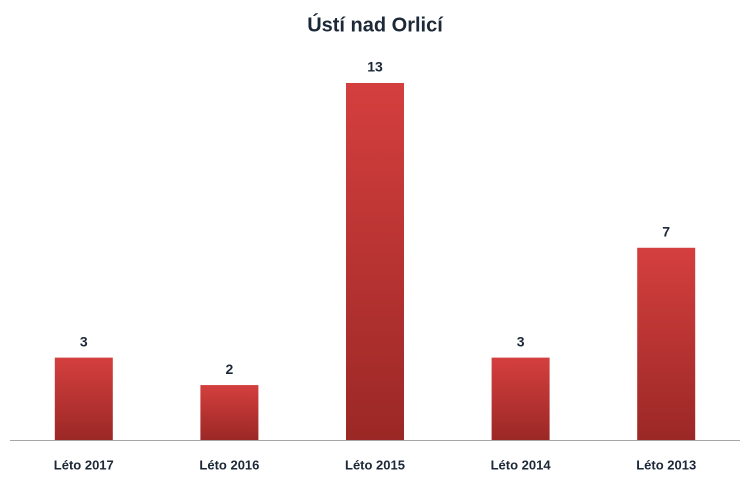  What do you see at coordinates (521, 464) in the screenshot?
I see `x-tick-label: Léto 2014` at bounding box center [521, 464].